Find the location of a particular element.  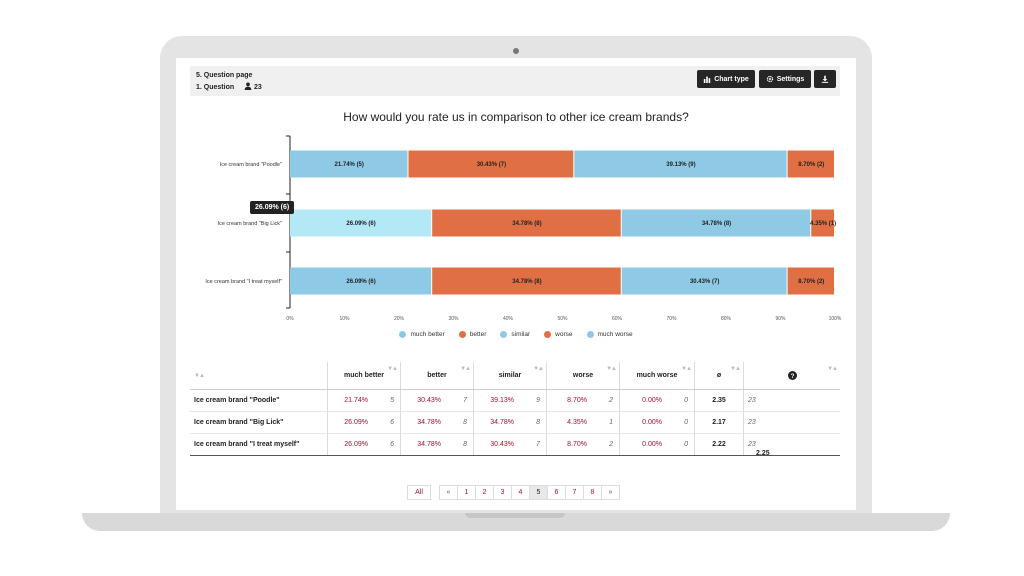

settings-button: Settings is located at coordinates (785, 79).